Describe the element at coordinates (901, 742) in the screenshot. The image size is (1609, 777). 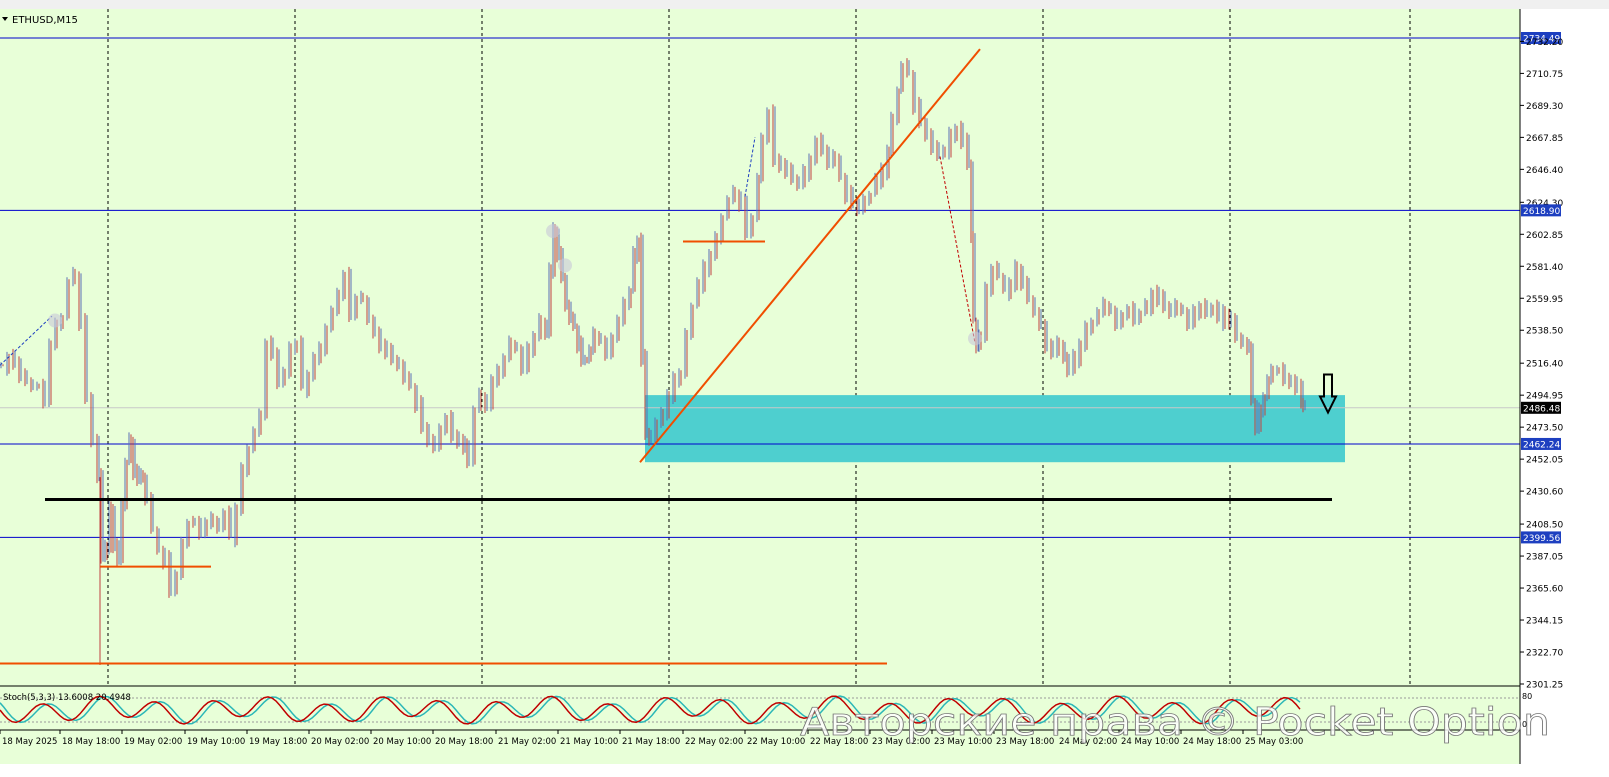
I see `time-tick-label: 23 May 02:00` at that location.